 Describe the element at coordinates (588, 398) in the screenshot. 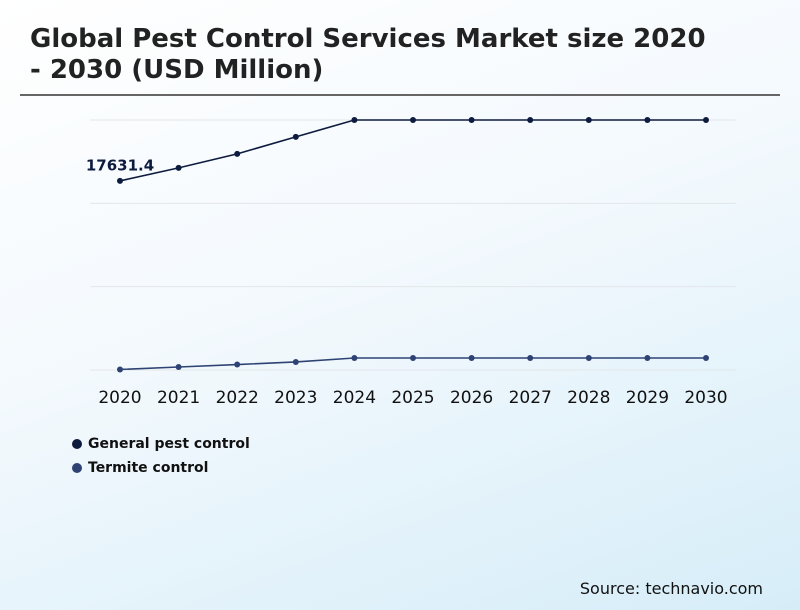

I see `x-tick-label: 2028` at that location.